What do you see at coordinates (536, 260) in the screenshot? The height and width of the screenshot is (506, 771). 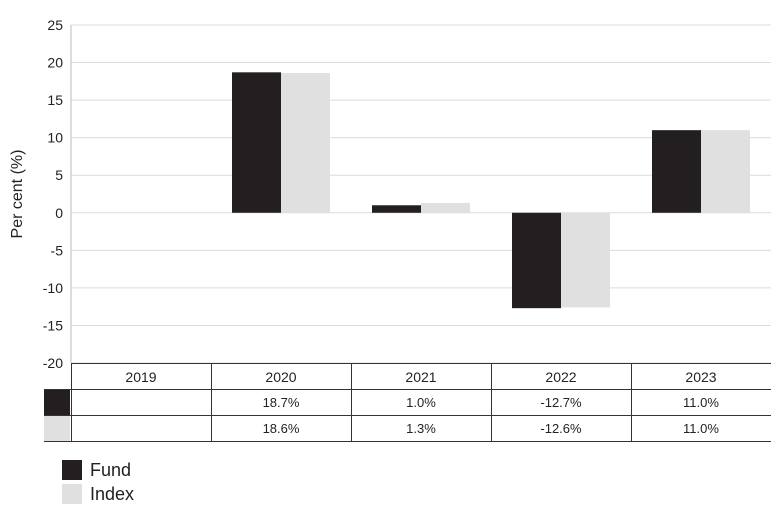 I see `bar-fund-2022` at bounding box center [536, 260].